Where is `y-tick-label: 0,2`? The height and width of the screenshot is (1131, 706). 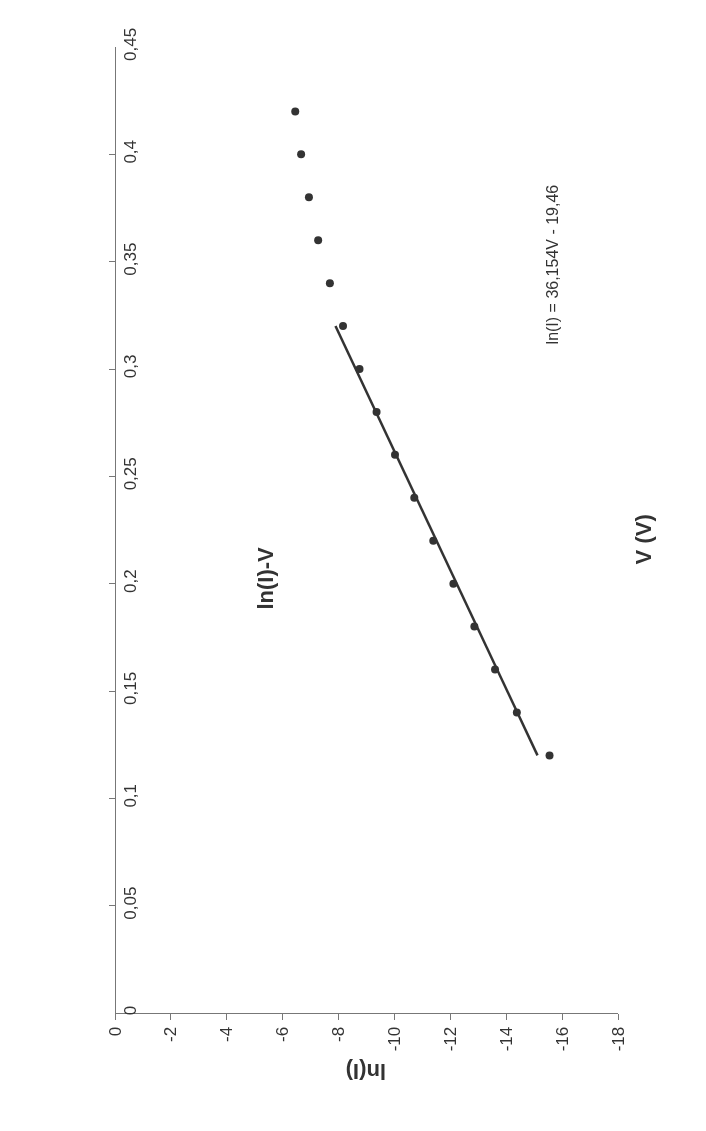 y-tick-label: 0,2 is located at coordinates (131, 581).